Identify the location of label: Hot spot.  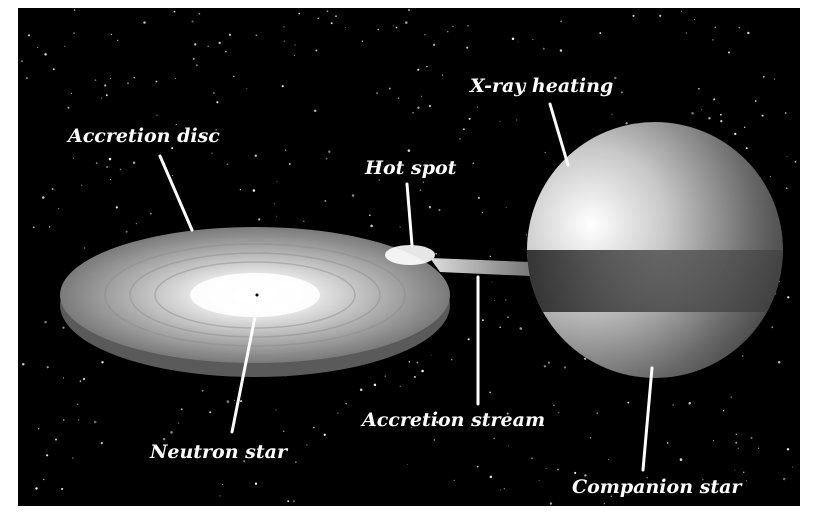
(410, 168).